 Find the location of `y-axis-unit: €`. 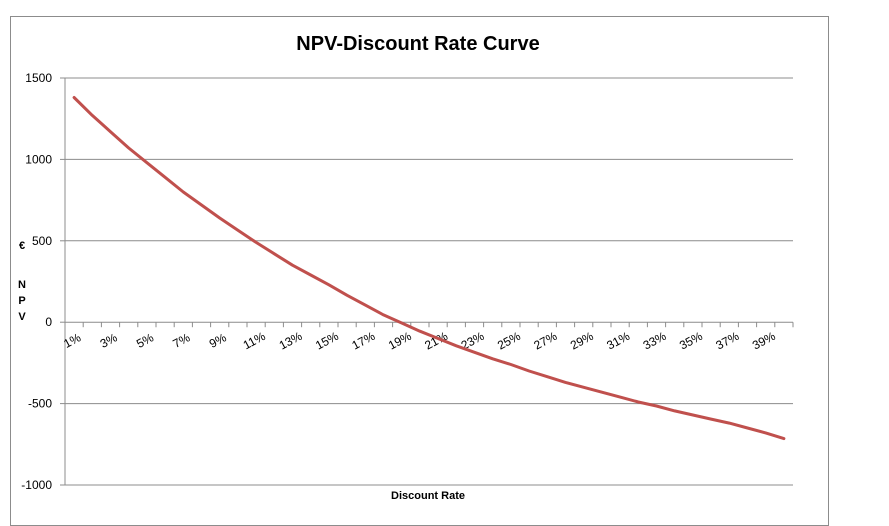

y-axis-unit: € is located at coordinates (22, 246).